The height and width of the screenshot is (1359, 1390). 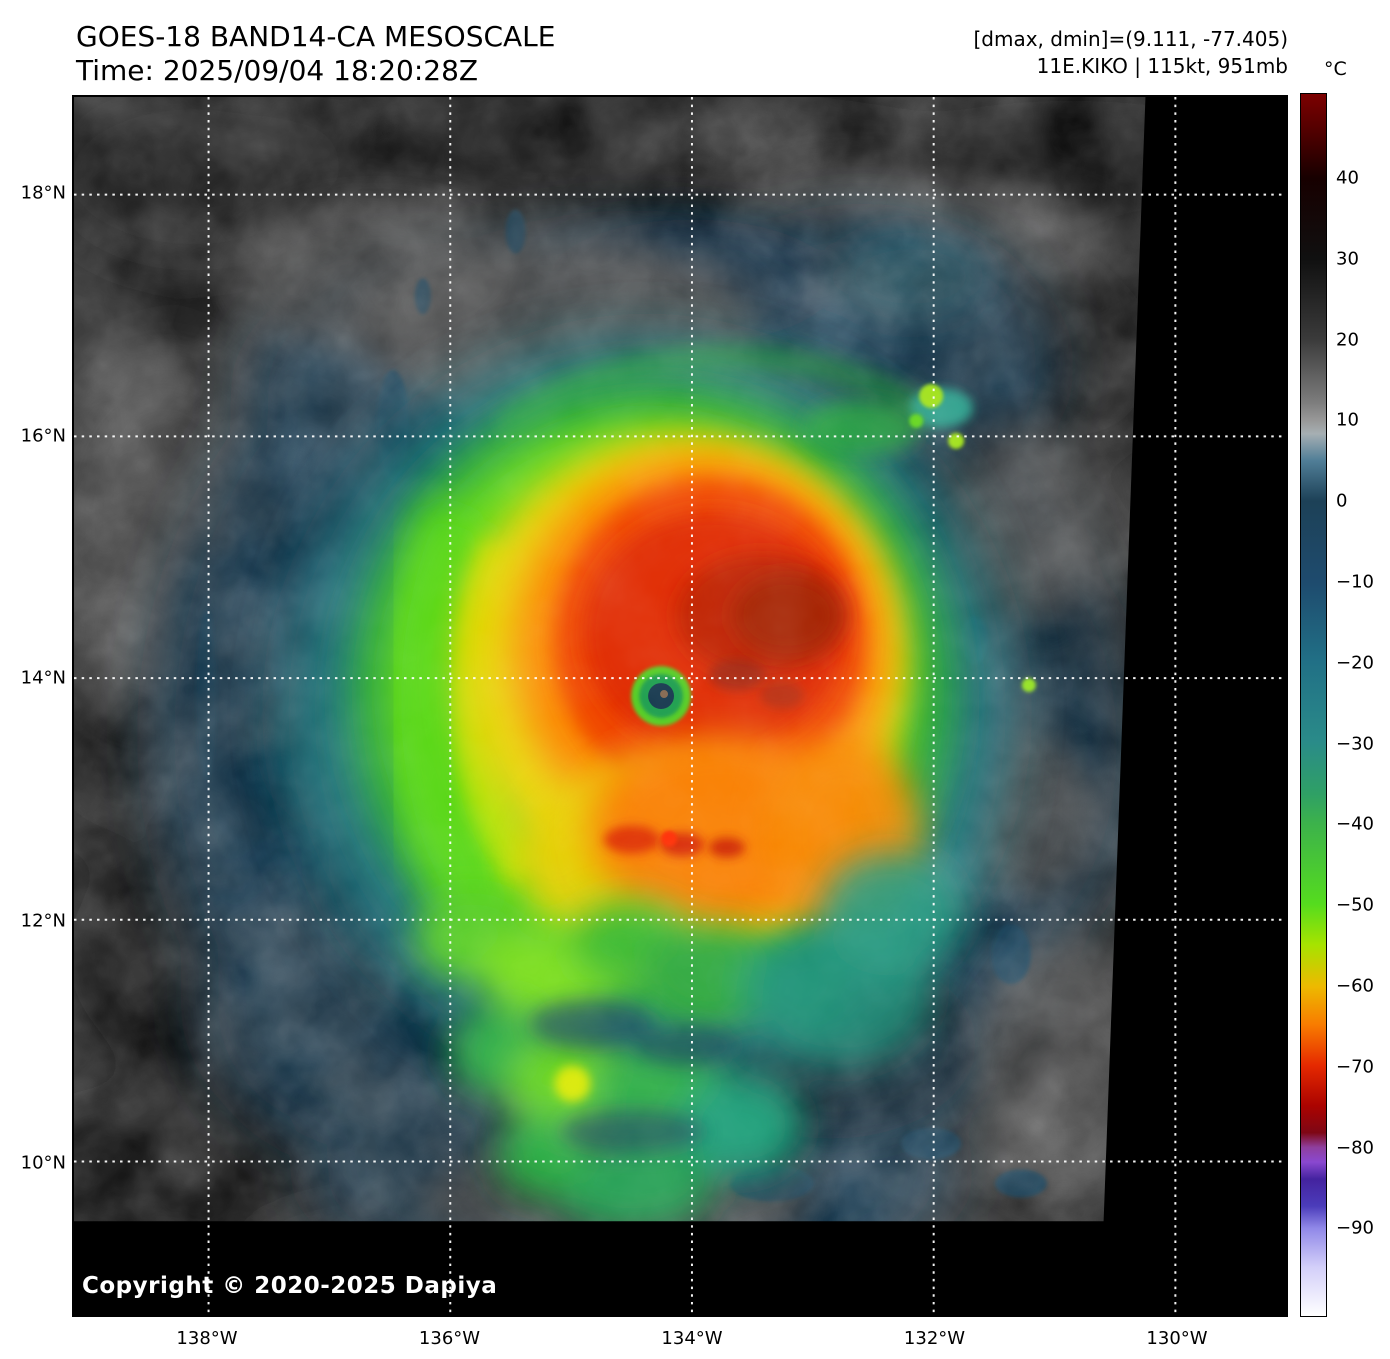 I want to click on lon-tick-label-136W: 136°W, so click(x=449, y=1338).